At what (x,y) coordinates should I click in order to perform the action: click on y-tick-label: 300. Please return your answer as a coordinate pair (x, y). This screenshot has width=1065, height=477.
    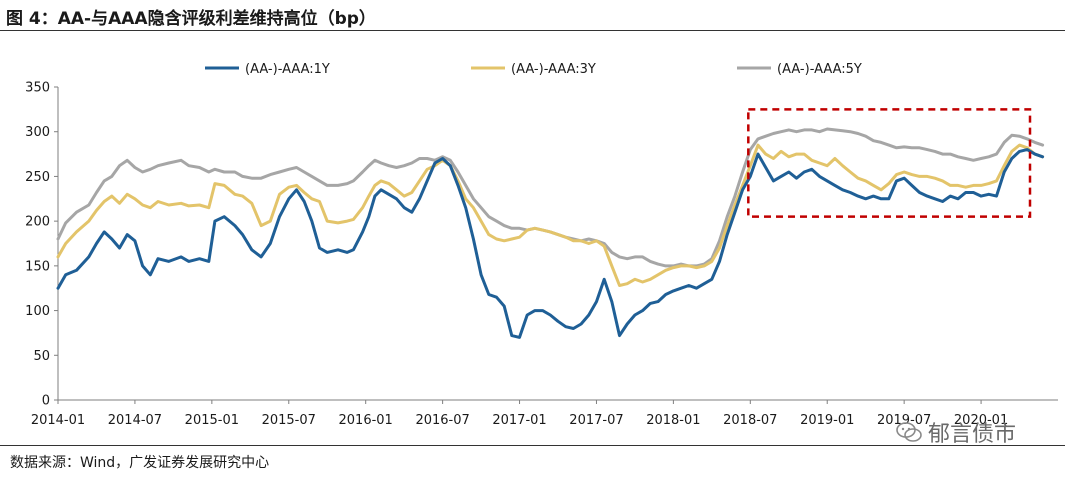
    Looking at the image, I should click on (37, 132).